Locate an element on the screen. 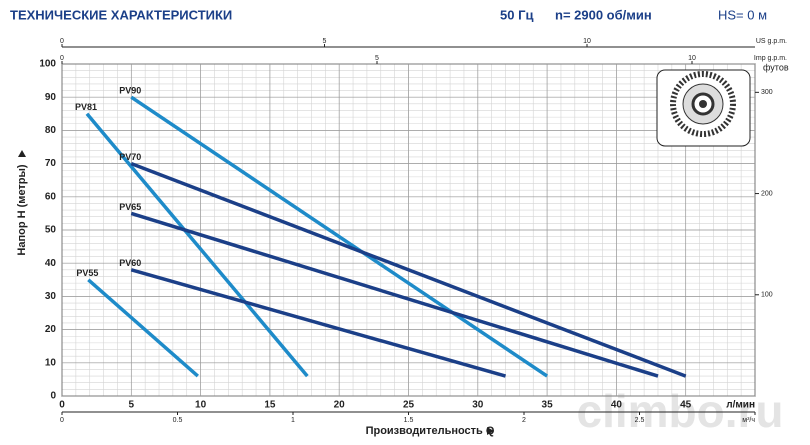 This screenshot has height=445, width=810. y-axis-label: Напор H (метры) is located at coordinates (22, 209).